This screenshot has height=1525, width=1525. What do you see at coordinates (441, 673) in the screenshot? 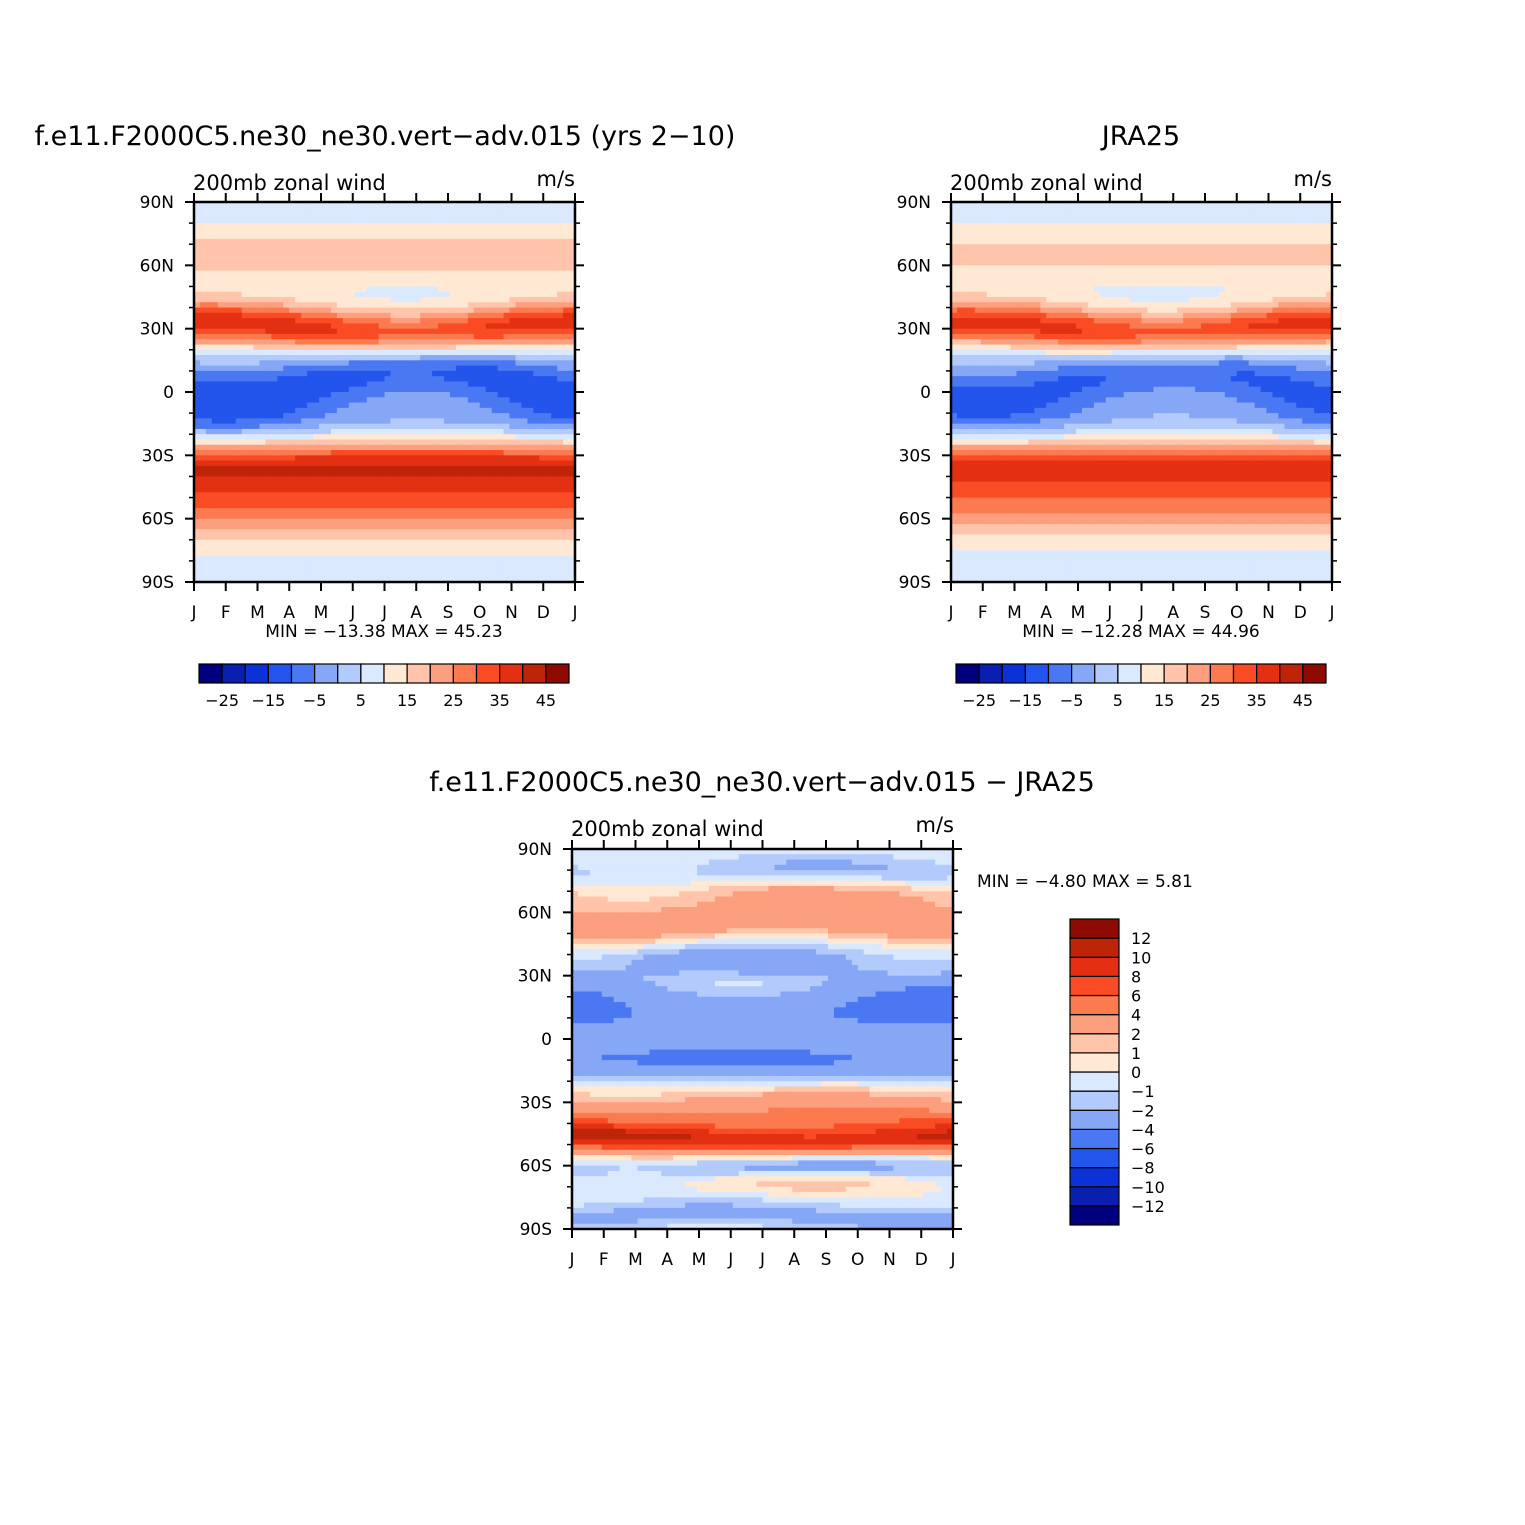
I see `colorbar-box` at bounding box center [441, 673].